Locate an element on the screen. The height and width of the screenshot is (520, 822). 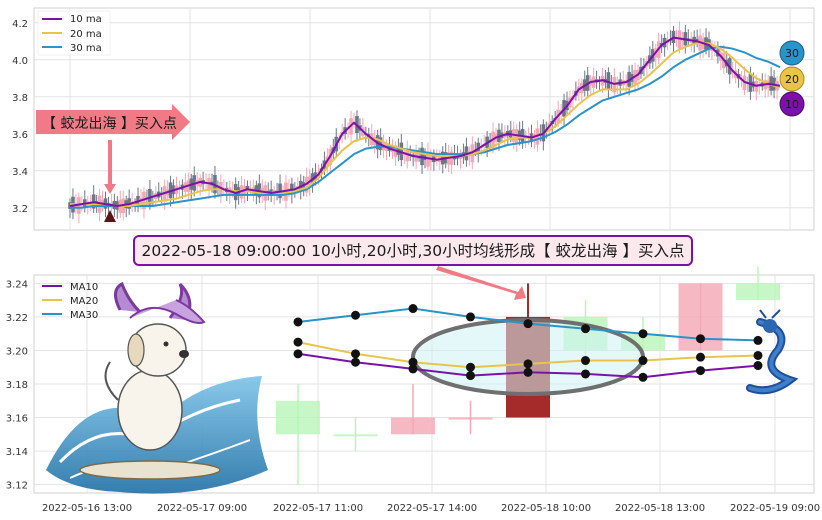
dog-body is located at coordinates (150, 410).